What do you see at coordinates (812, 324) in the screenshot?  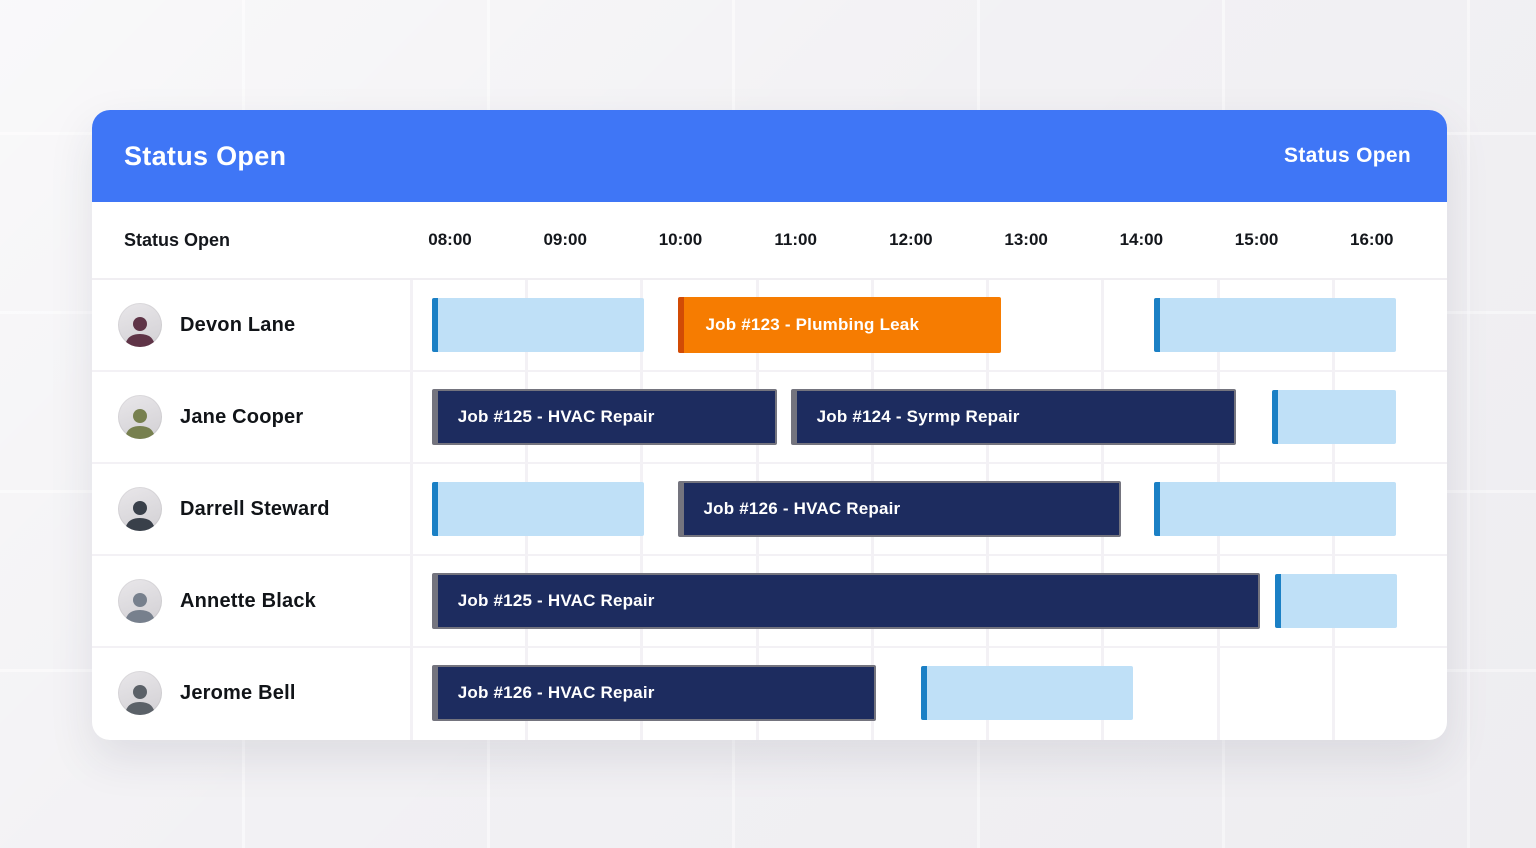 I see `job-bar-label: Job #123 - Plumbing Leak` at bounding box center [812, 324].